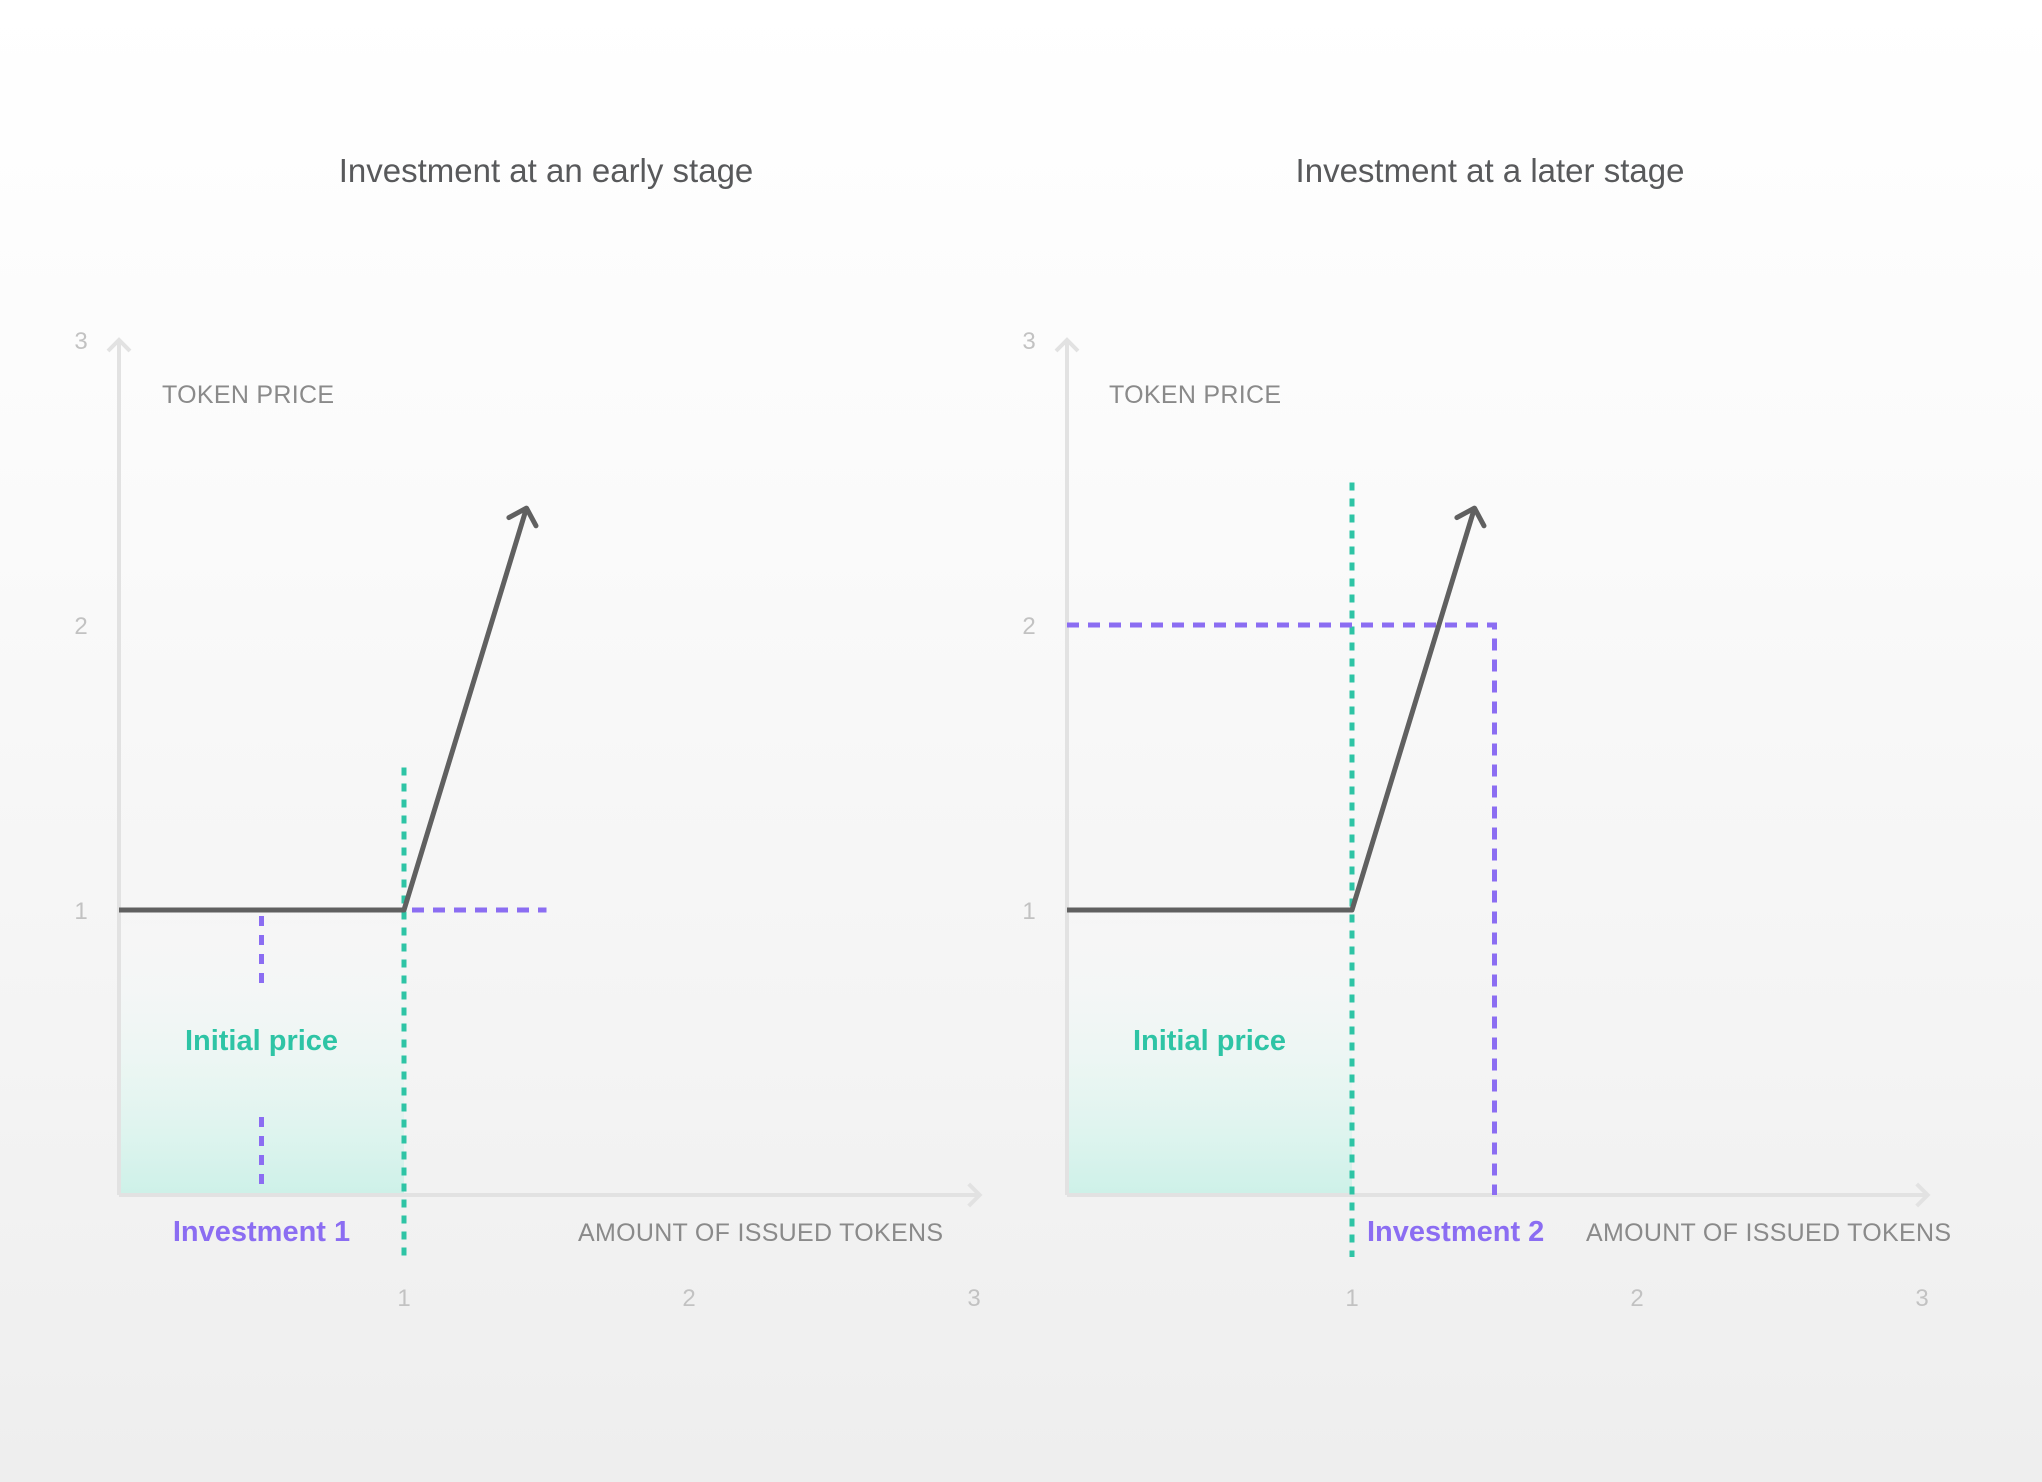 The height and width of the screenshot is (1482, 2042). What do you see at coordinates (1455, 1232) in the screenshot?
I see `investment-label: Investment 2` at bounding box center [1455, 1232].